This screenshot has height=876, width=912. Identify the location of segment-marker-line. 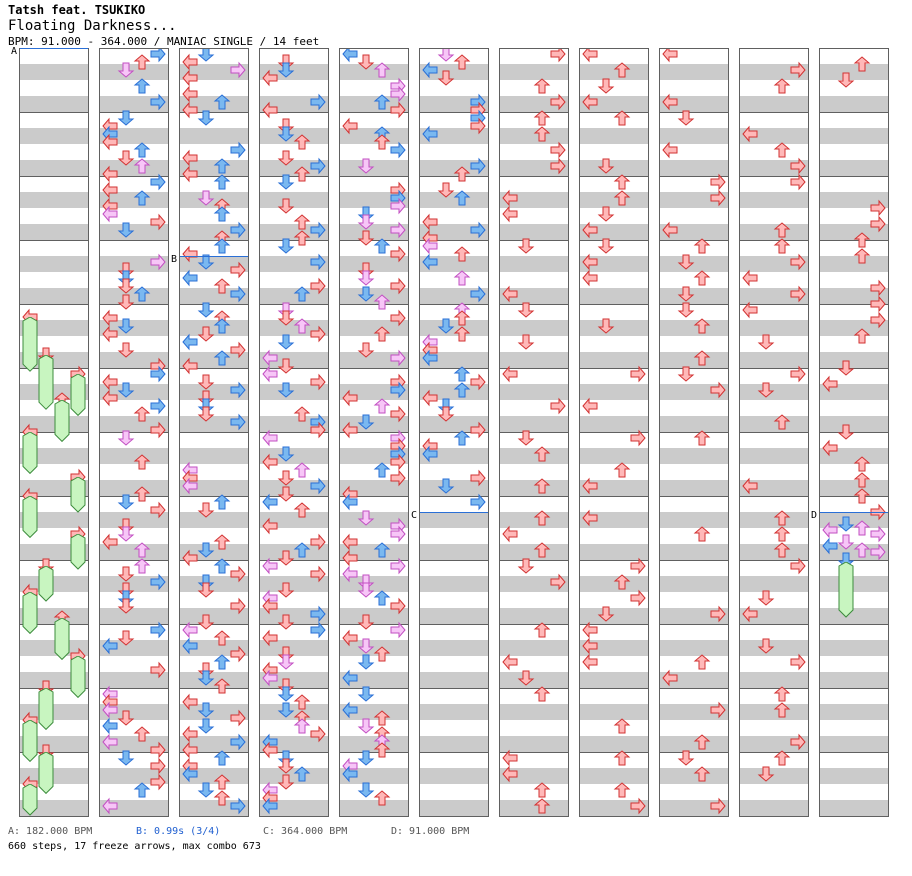
(54, 48).